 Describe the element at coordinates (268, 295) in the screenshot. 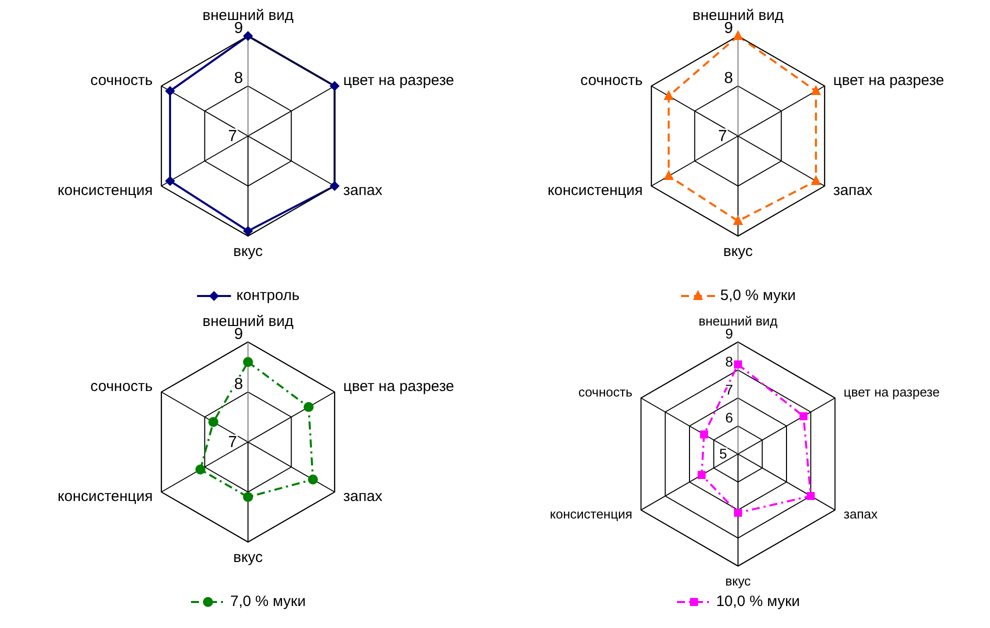

I see `legend-label: контроль` at that location.